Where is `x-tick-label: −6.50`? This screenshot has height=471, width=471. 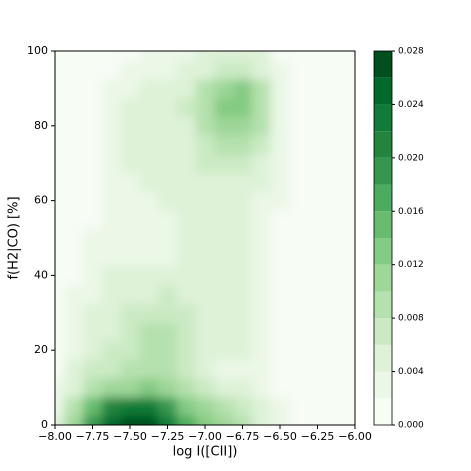
x-tick-label: −6.50 is located at coordinates (280, 436).